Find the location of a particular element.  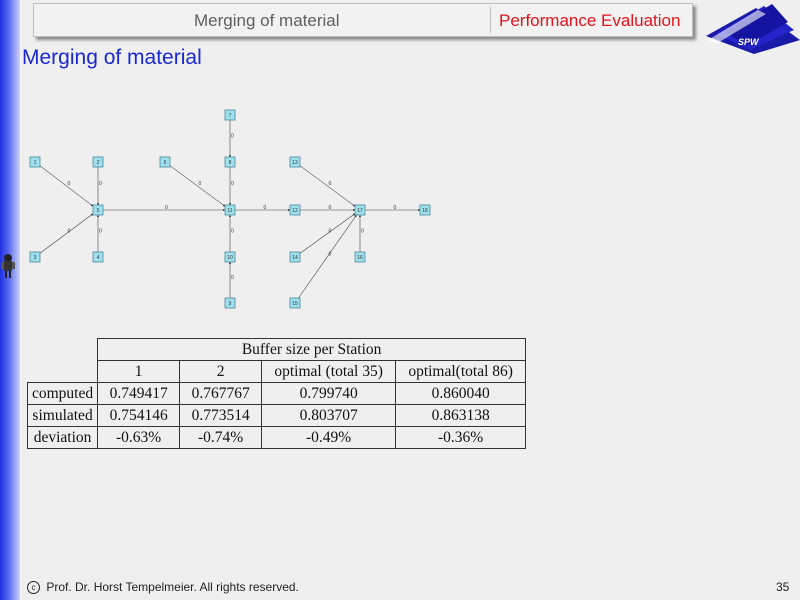

table-cell: 0.799740 is located at coordinates (329, 393).